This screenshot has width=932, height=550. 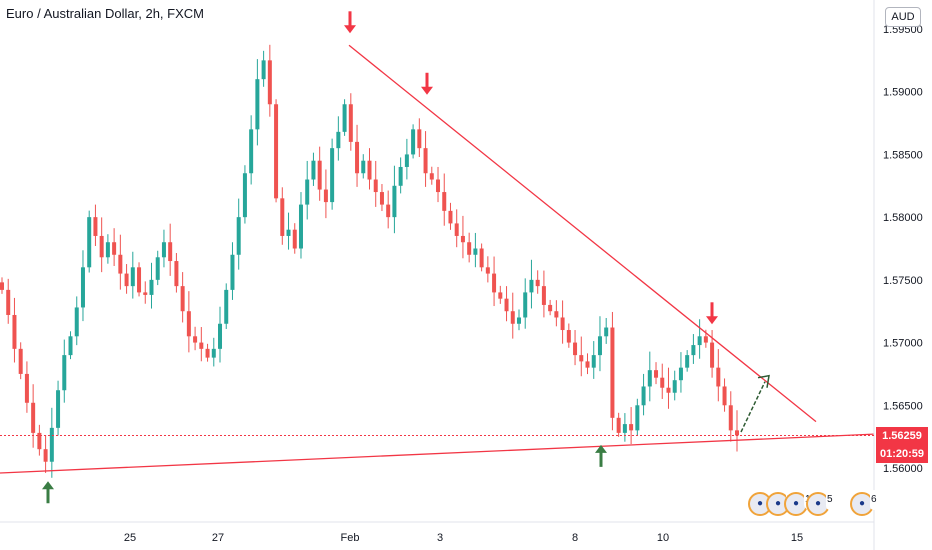 I want to click on price-tick-label: 1.58500, so click(x=903, y=155).